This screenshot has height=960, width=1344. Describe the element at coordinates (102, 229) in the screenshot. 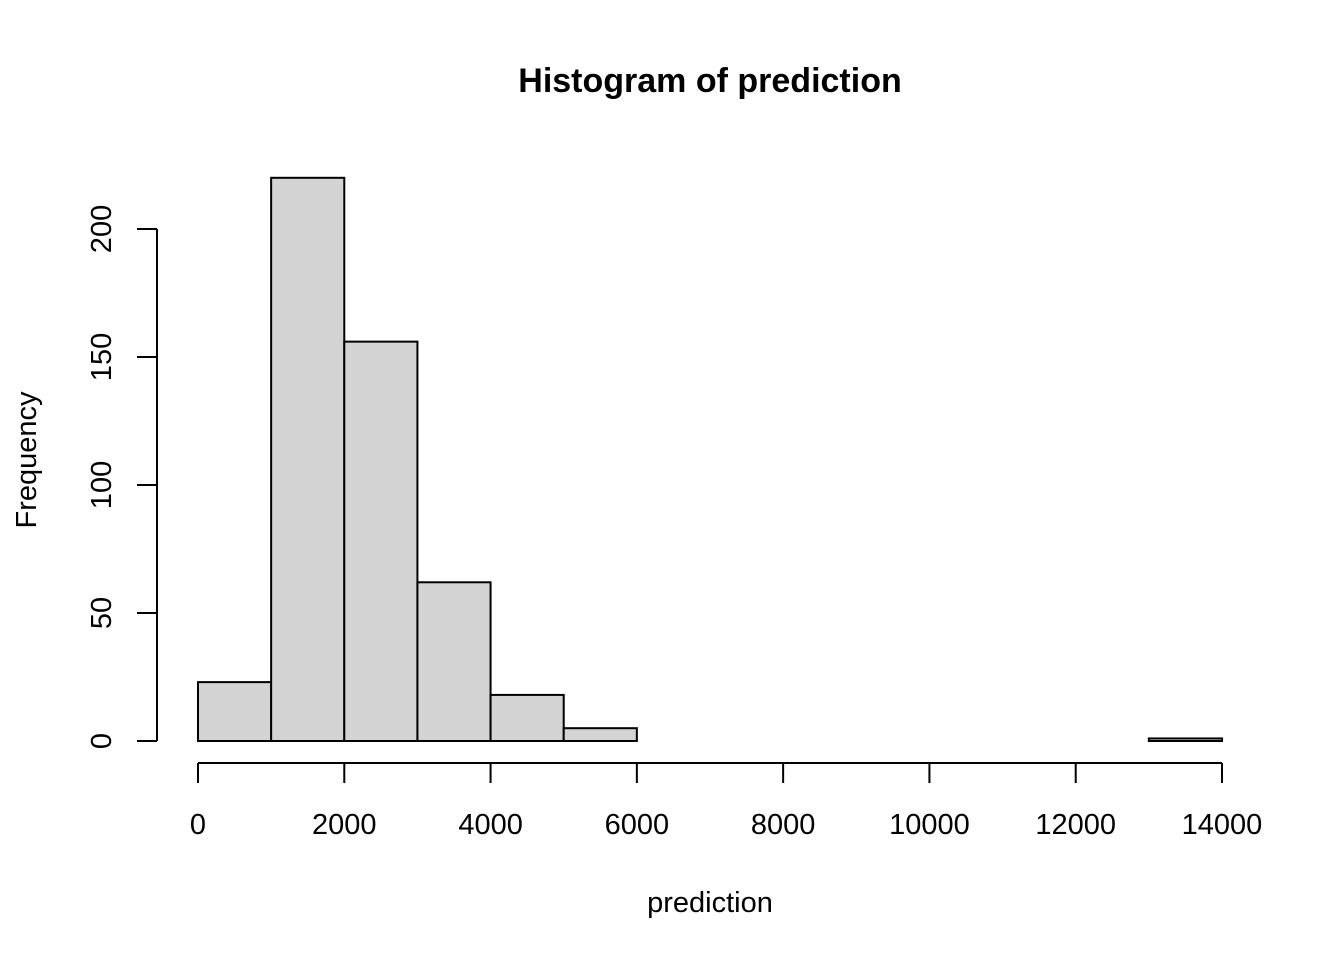

I see `y-tick-label: 200` at that location.